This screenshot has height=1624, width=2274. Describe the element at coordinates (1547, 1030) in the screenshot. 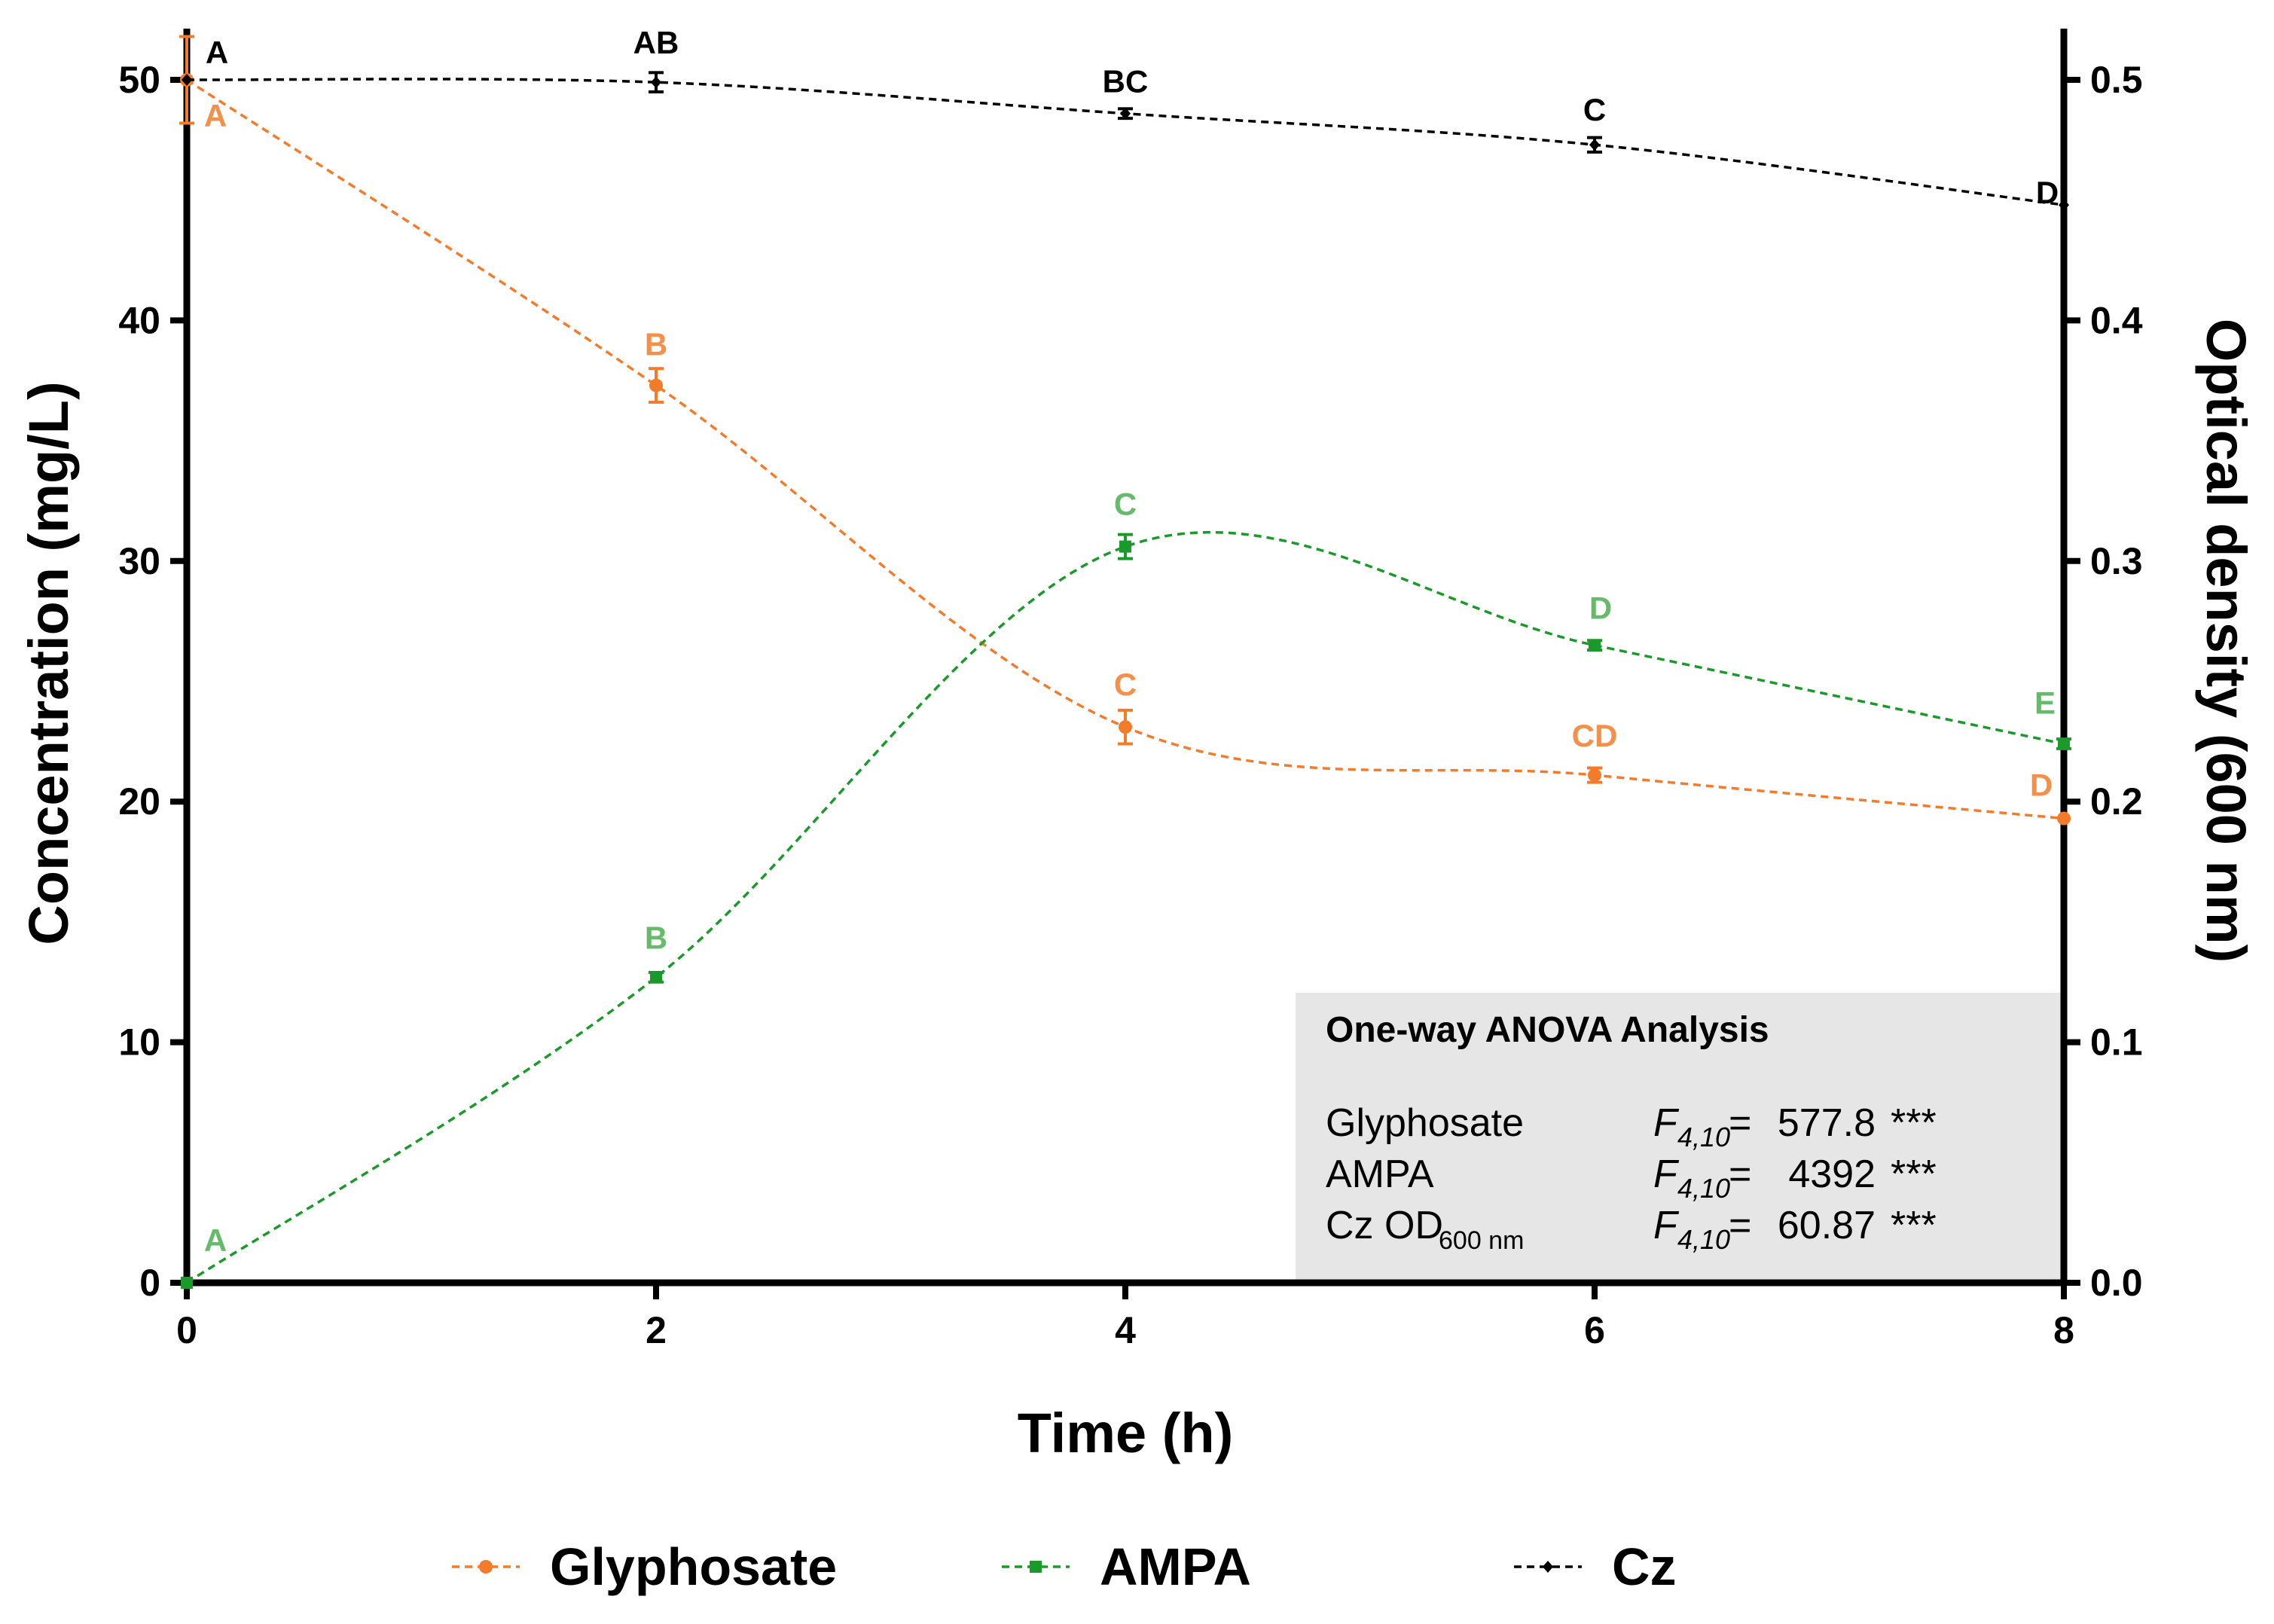

I see `anova-title: One-way ANOVA Analysis` at that location.